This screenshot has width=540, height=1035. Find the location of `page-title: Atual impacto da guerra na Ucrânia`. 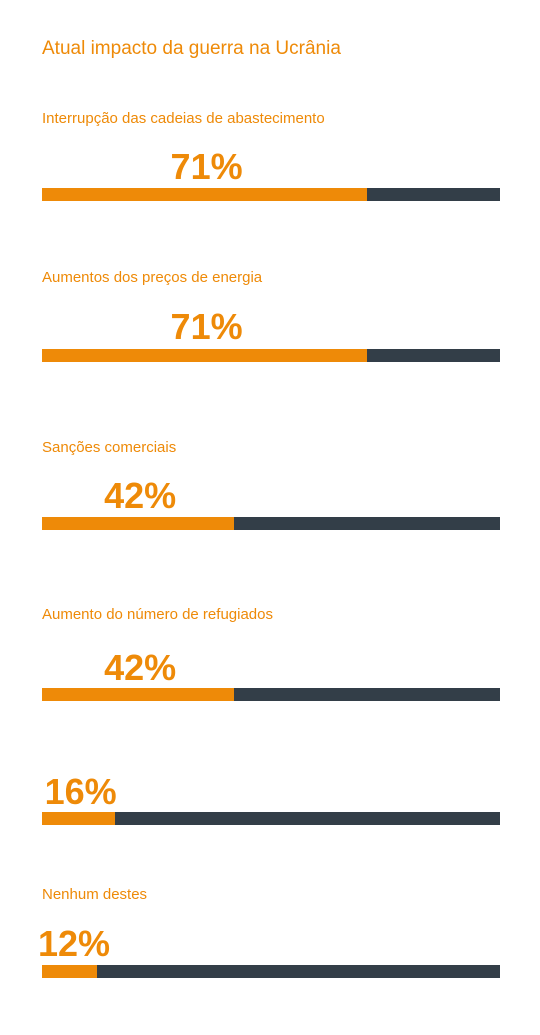

page-title: Atual impacto da guerra na Ucrânia is located at coordinates (191, 48).